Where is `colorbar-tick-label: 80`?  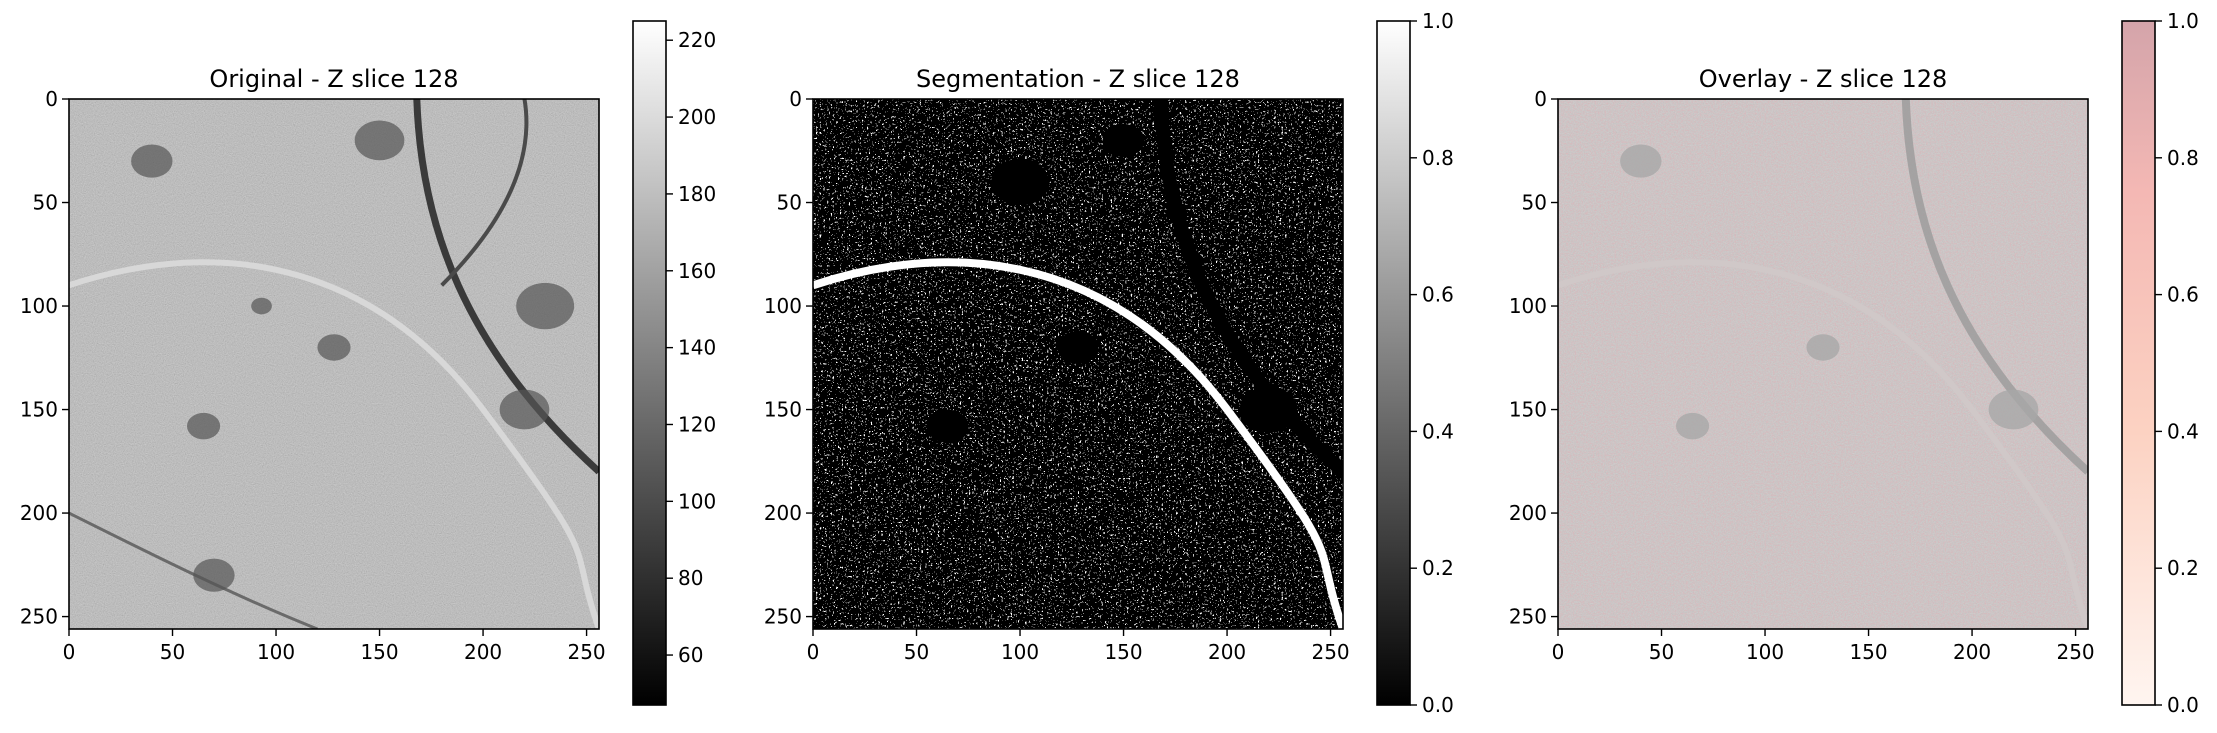 colorbar-tick-label: 80 is located at coordinates (690, 578).